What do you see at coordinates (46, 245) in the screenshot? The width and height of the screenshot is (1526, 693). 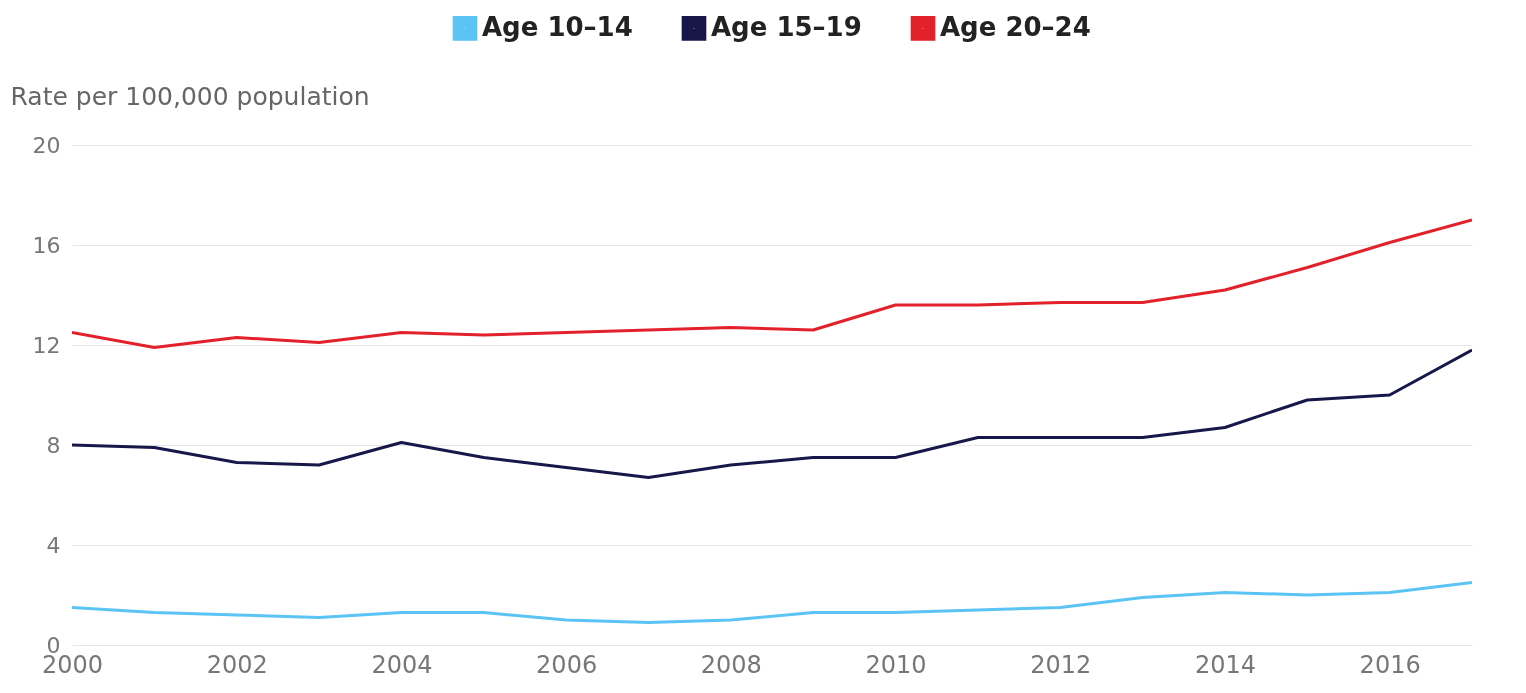 I see `y-tick-label: 16` at bounding box center [46, 245].